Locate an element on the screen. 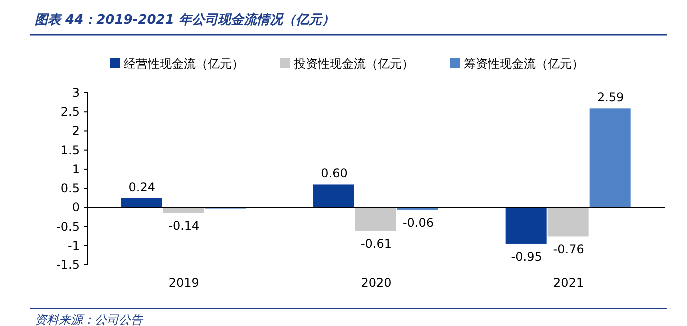 The width and height of the screenshot is (687, 326). y-tick-label: -1.5 is located at coordinates (68, 265).